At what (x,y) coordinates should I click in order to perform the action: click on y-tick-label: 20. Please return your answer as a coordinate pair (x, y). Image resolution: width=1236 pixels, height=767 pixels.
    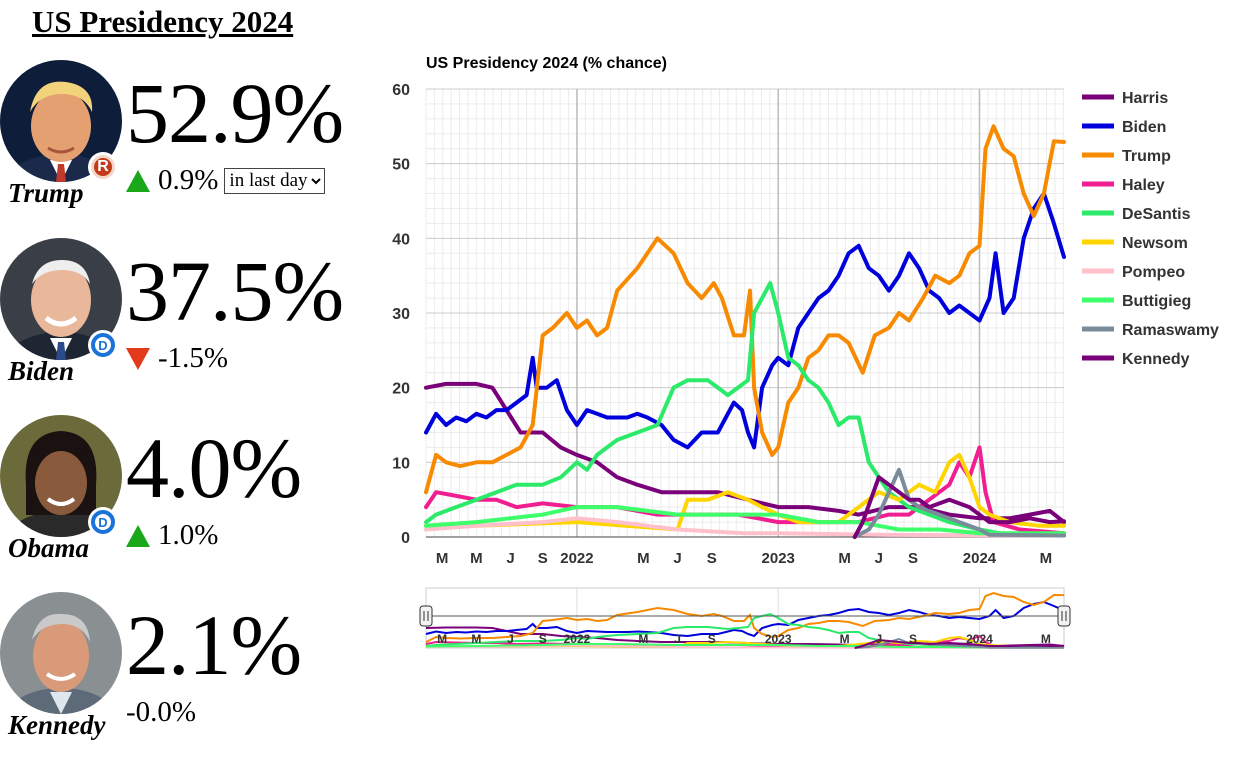
    Looking at the image, I should click on (401, 389).